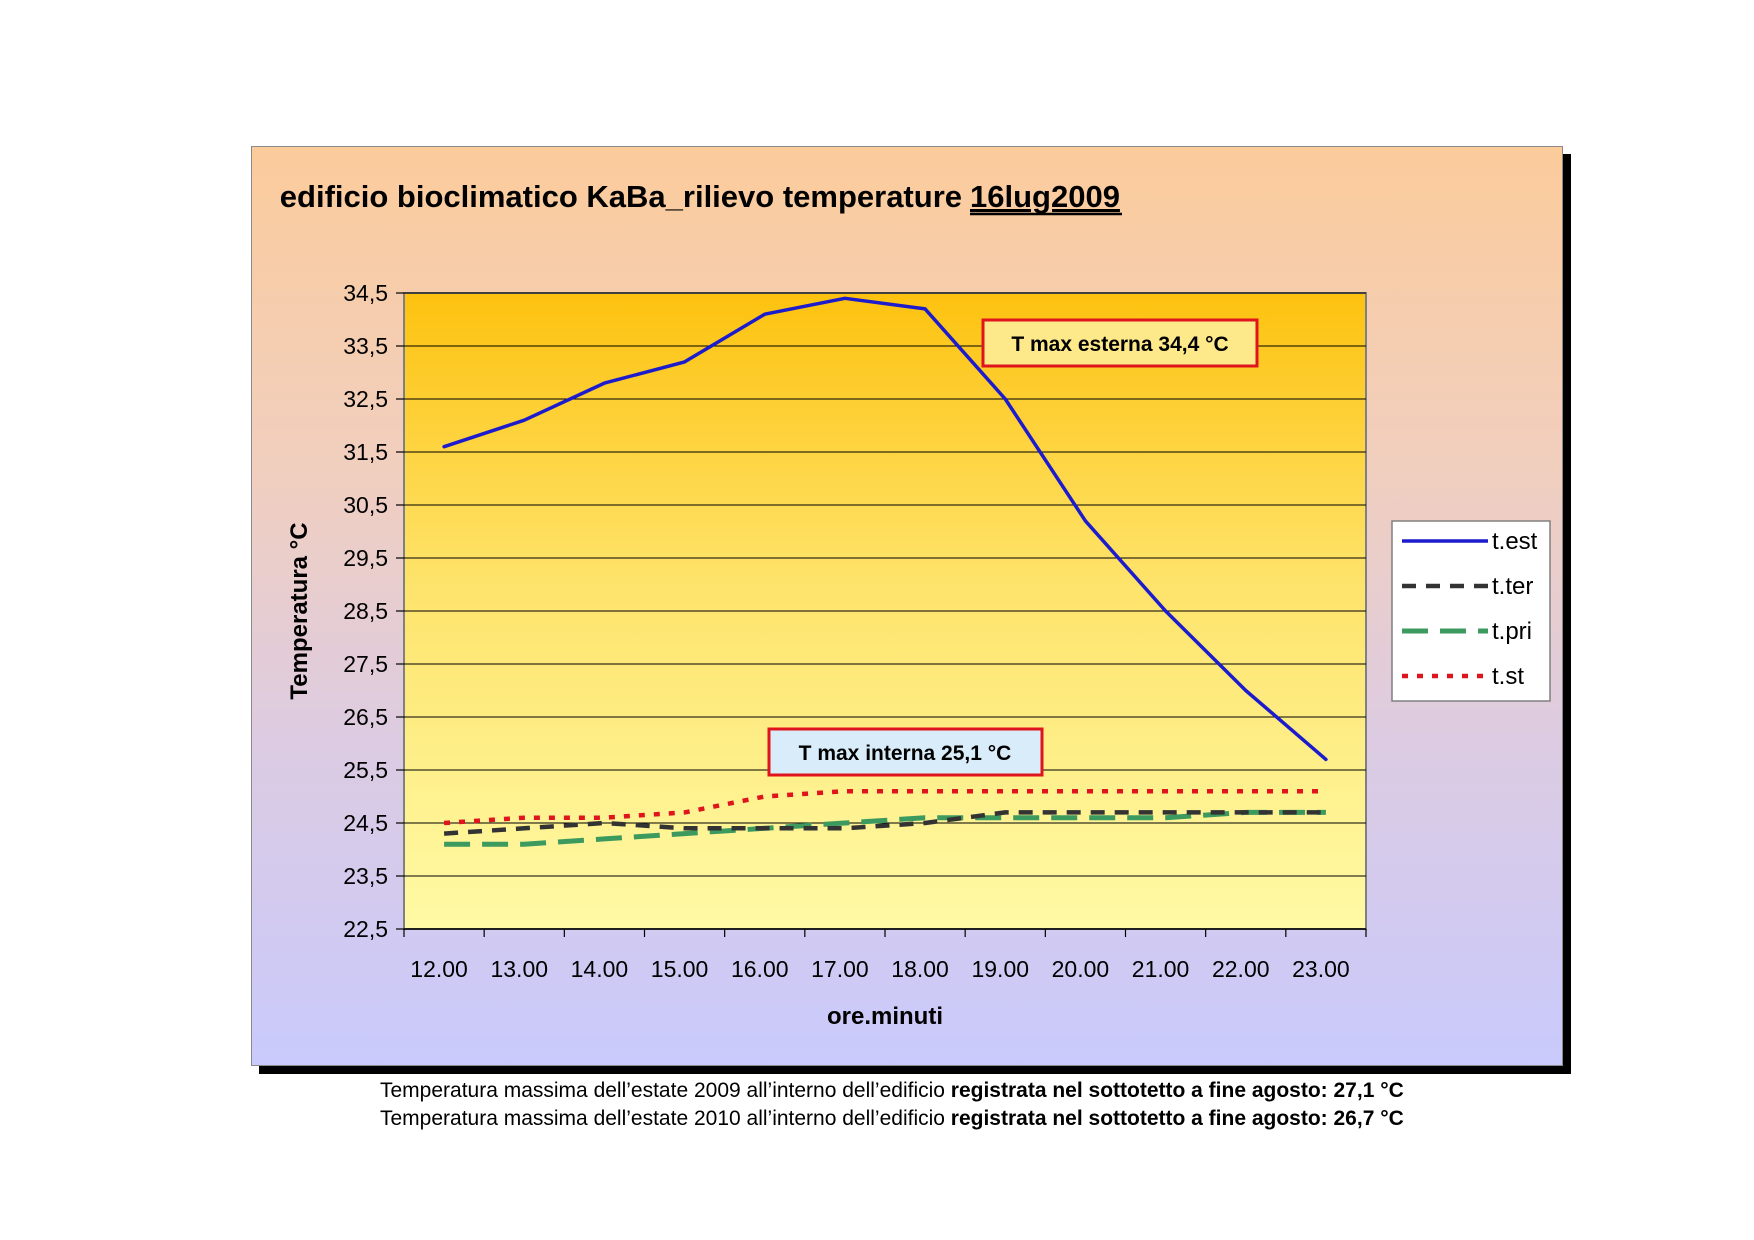 Image resolution: width=1754 pixels, height=1240 pixels. Describe the element at coordinates (1508, 676) in the screenshot. I see `legend-label-t-st: t.st` at that location.